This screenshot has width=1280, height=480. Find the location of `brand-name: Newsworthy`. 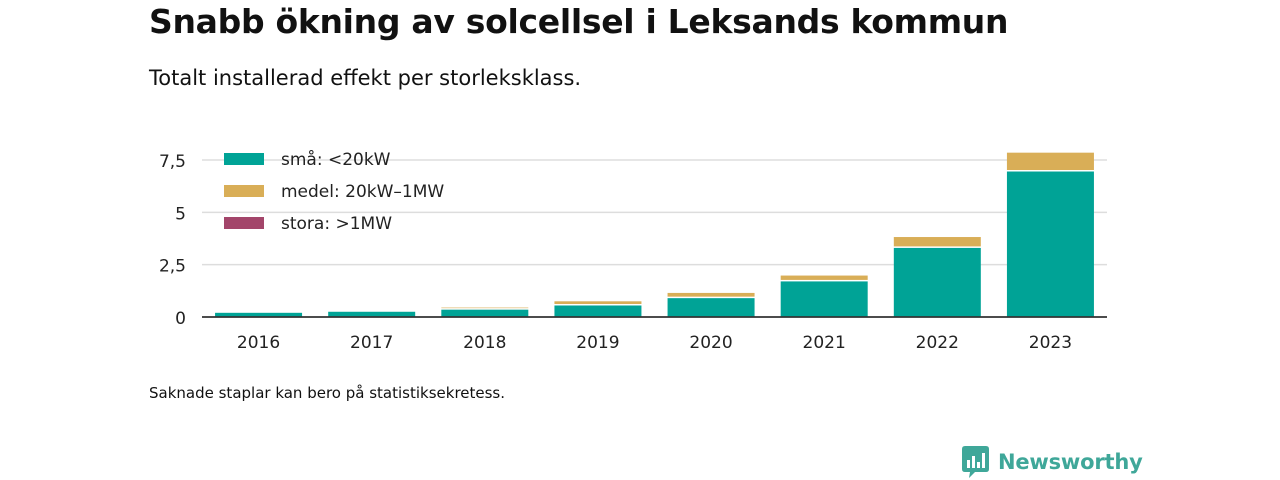

brand-name: Newsworthy is located at coordinates (1070, 462).